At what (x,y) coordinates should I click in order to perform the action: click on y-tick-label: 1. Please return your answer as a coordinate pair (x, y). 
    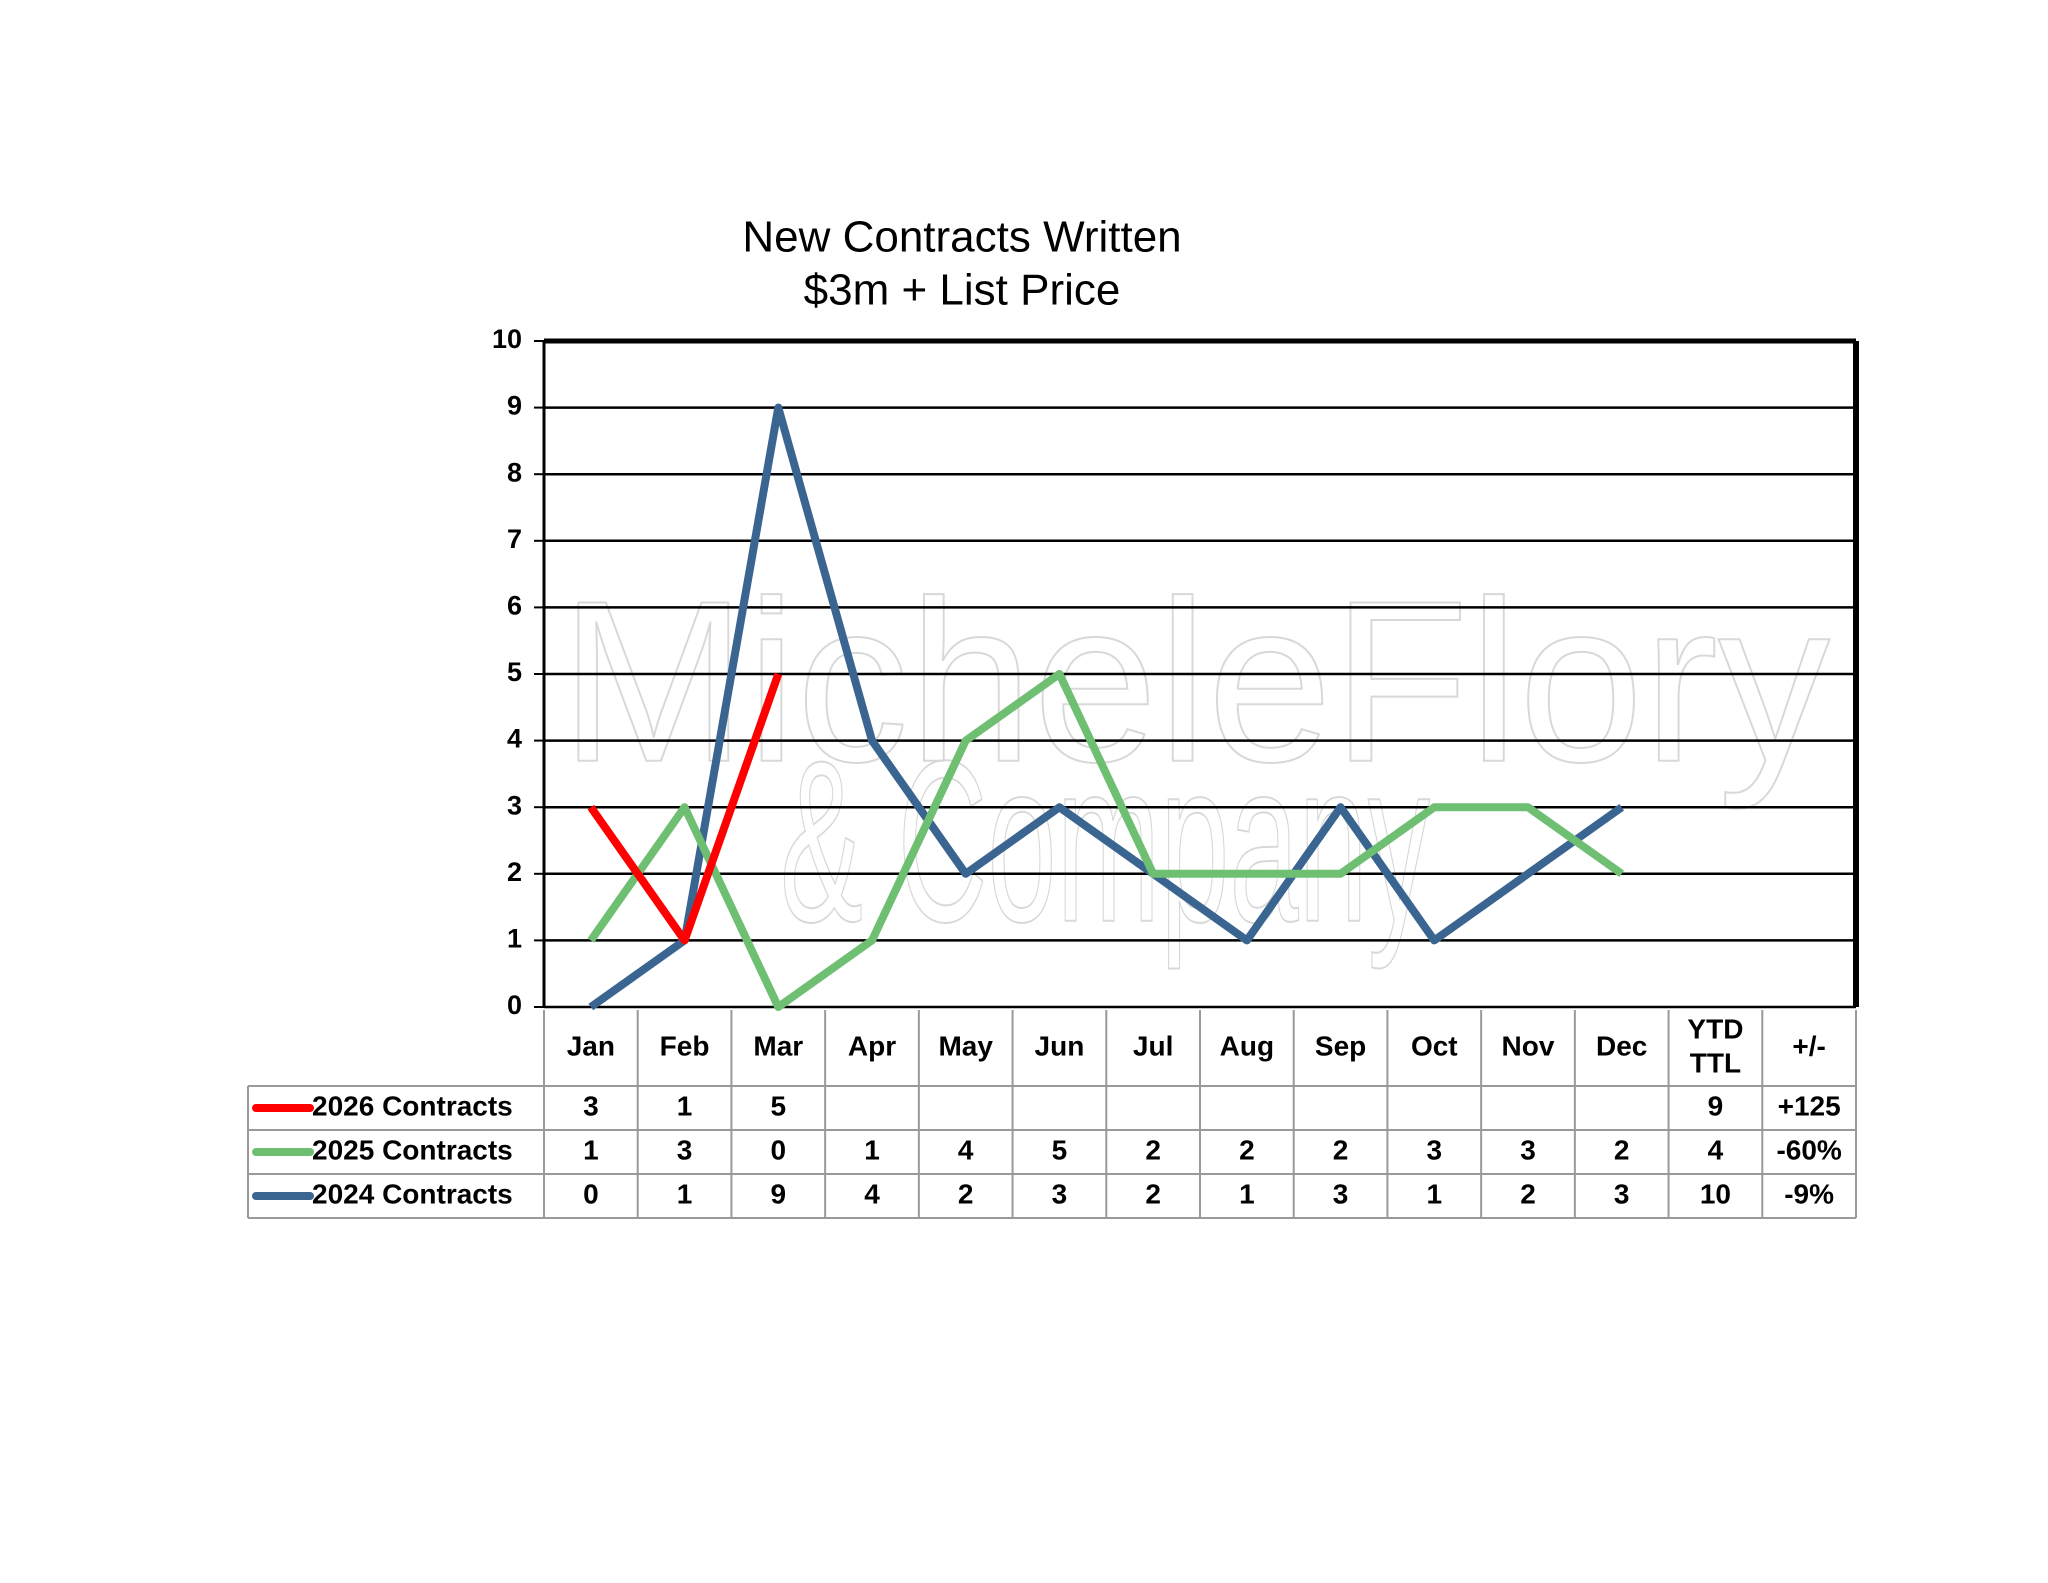
    Looking at the image, I should click on (514, 939).